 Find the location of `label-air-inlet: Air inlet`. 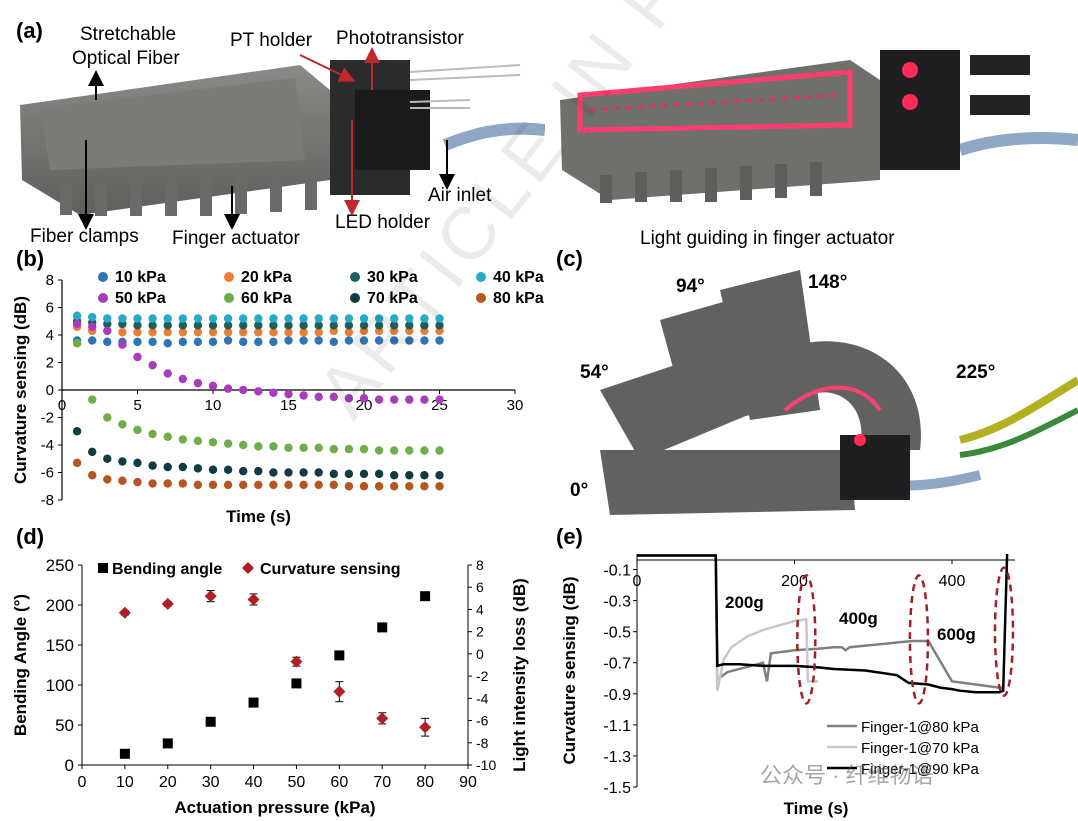

label-air-inlet: Air inlet is located at coordinates (460, 195).